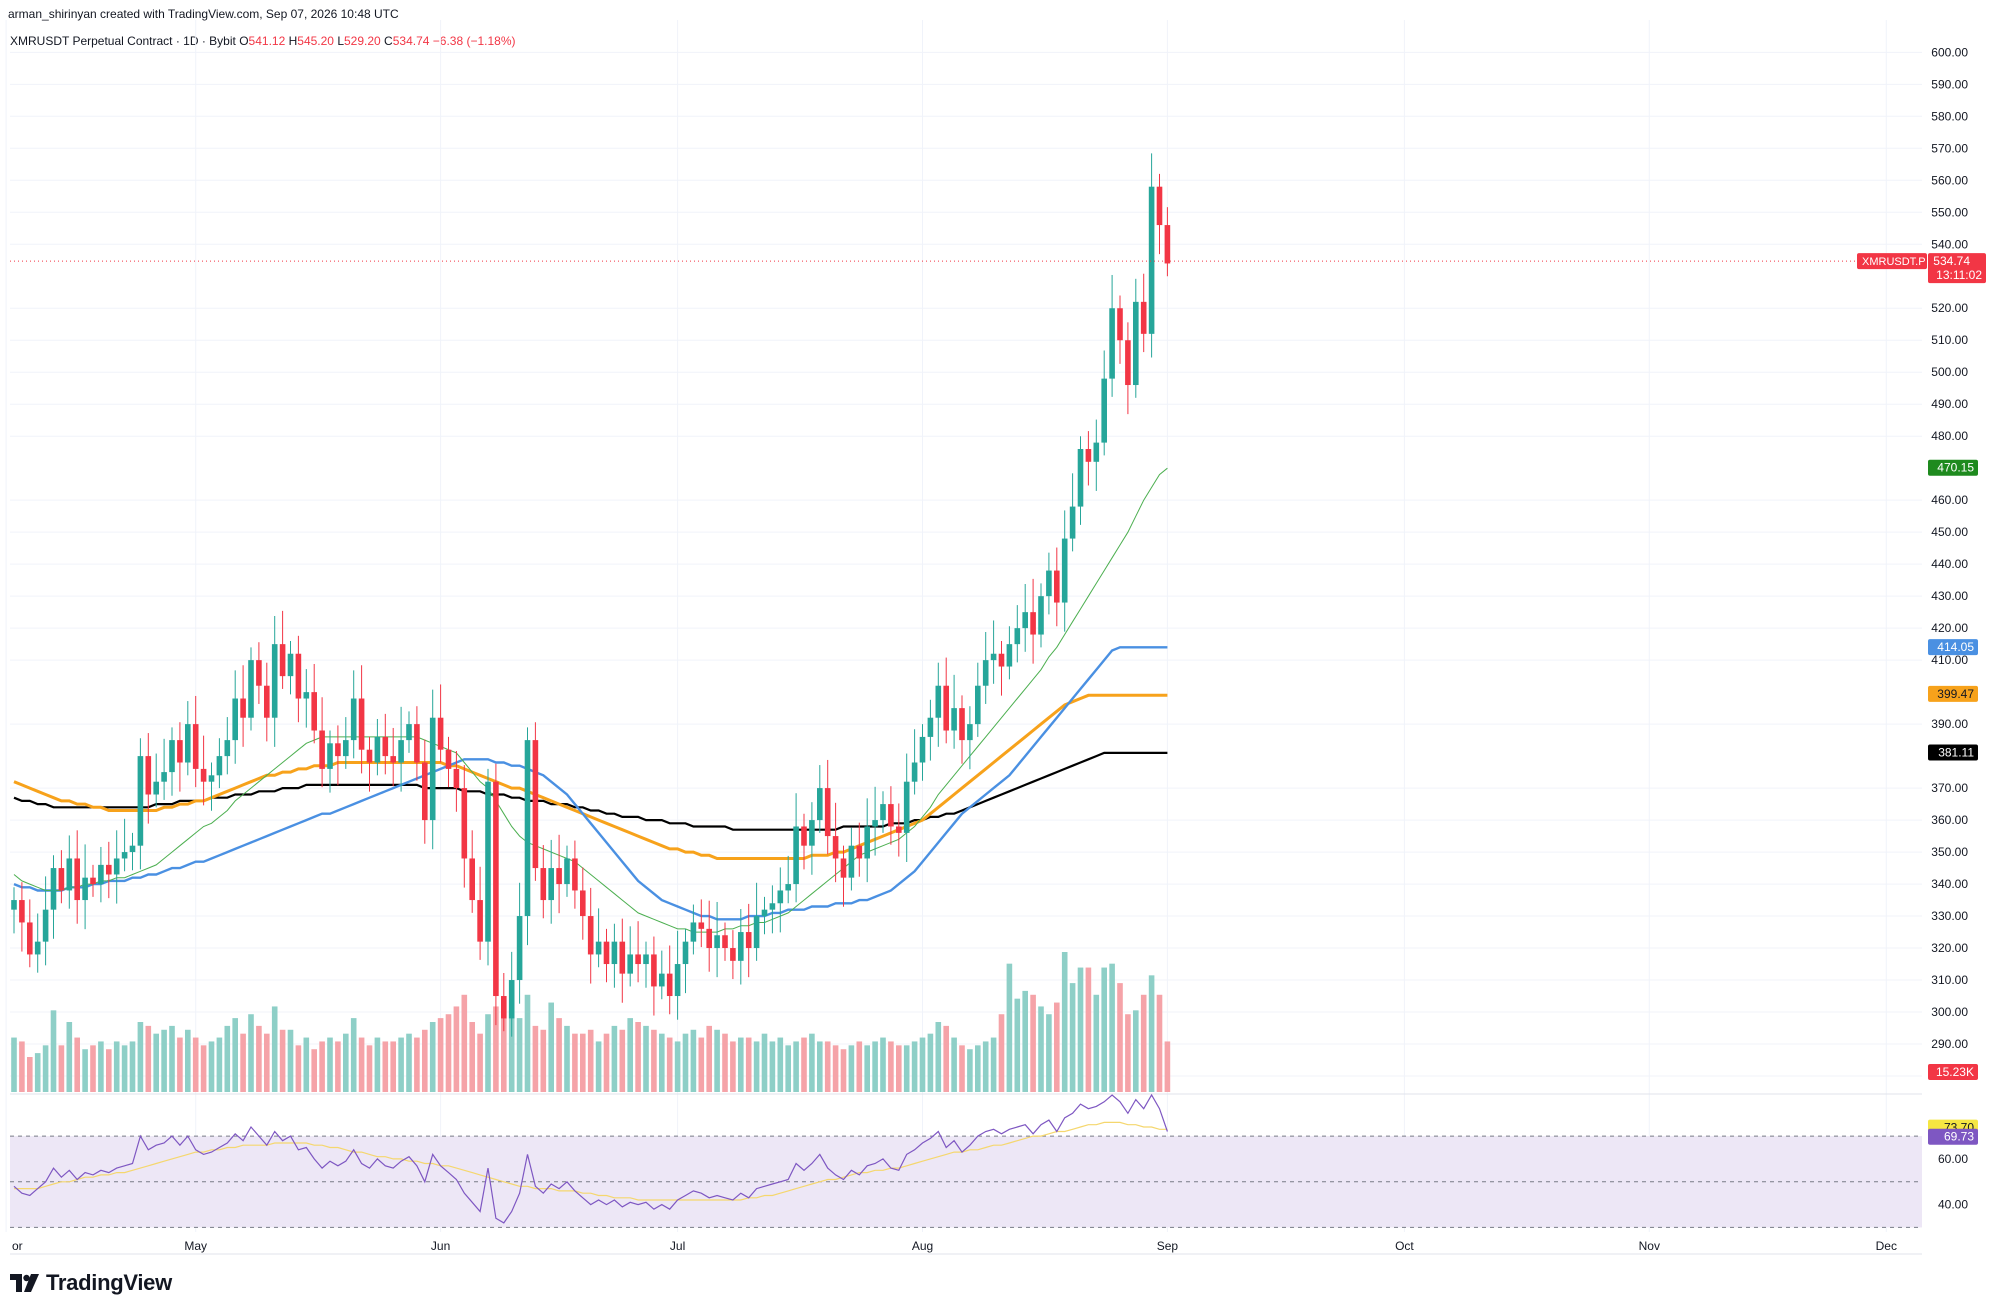 This screenshot has width=1996, height=1311. I want to click on price-tick-label: 600.00, so click(1949, 52).